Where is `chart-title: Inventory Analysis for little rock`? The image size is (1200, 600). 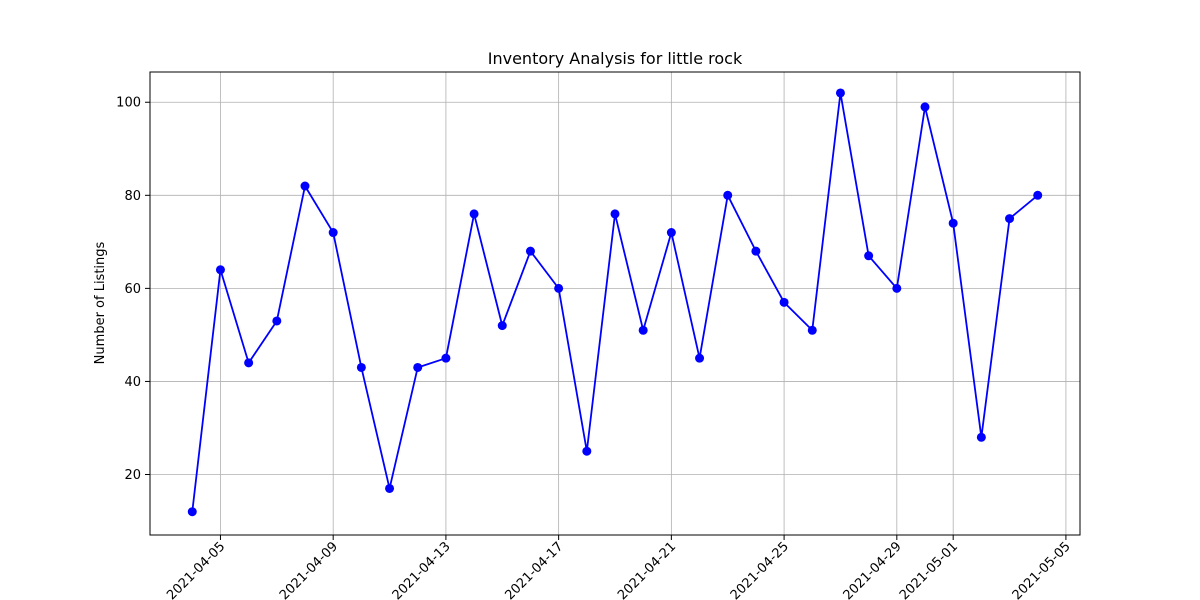 chart-title: Inventory Analysis for little rock is located at coordinates (615, 58).